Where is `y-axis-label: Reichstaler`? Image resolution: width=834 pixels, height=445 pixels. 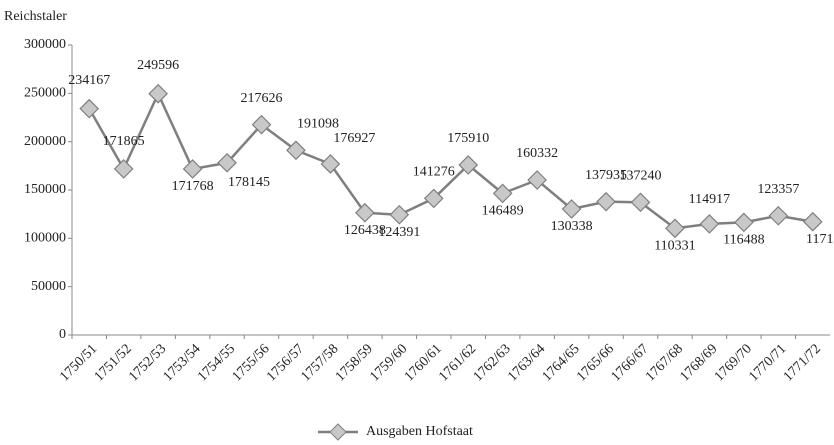 y-axis-label: Reichstaler is located at coordinates (35, 16).